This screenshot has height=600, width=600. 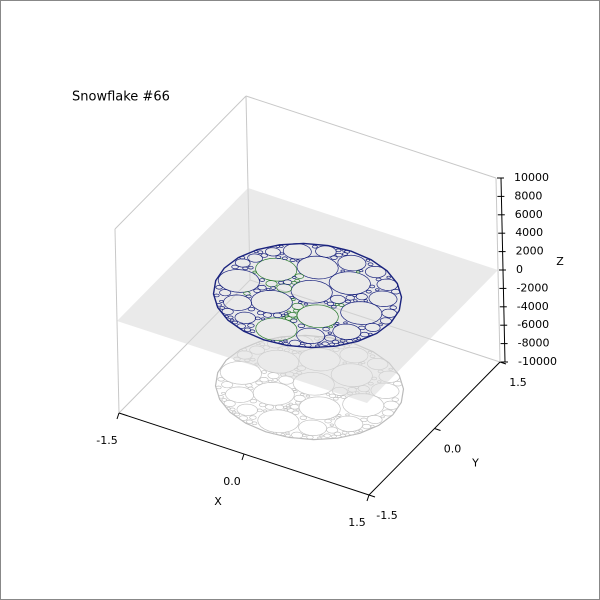 What do you see at coordinates (475, 463) in the screenshot?
I see `y-axis-label: Y` at bounding box center [475, 463].